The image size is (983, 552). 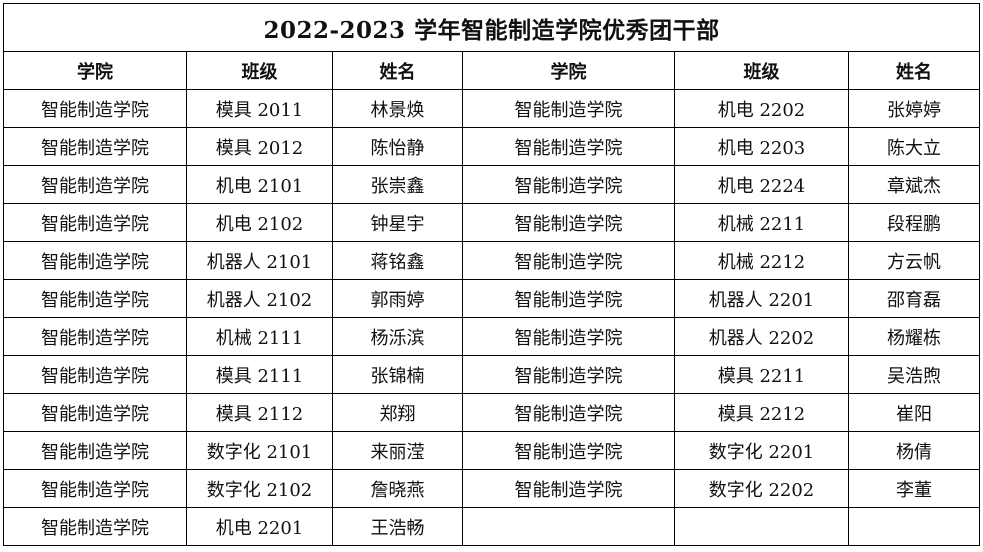 What do you see at coordinates (259, 184) in the screenshot?
I see `class-cell: 机电 2101` at bounding box center [259, 184].